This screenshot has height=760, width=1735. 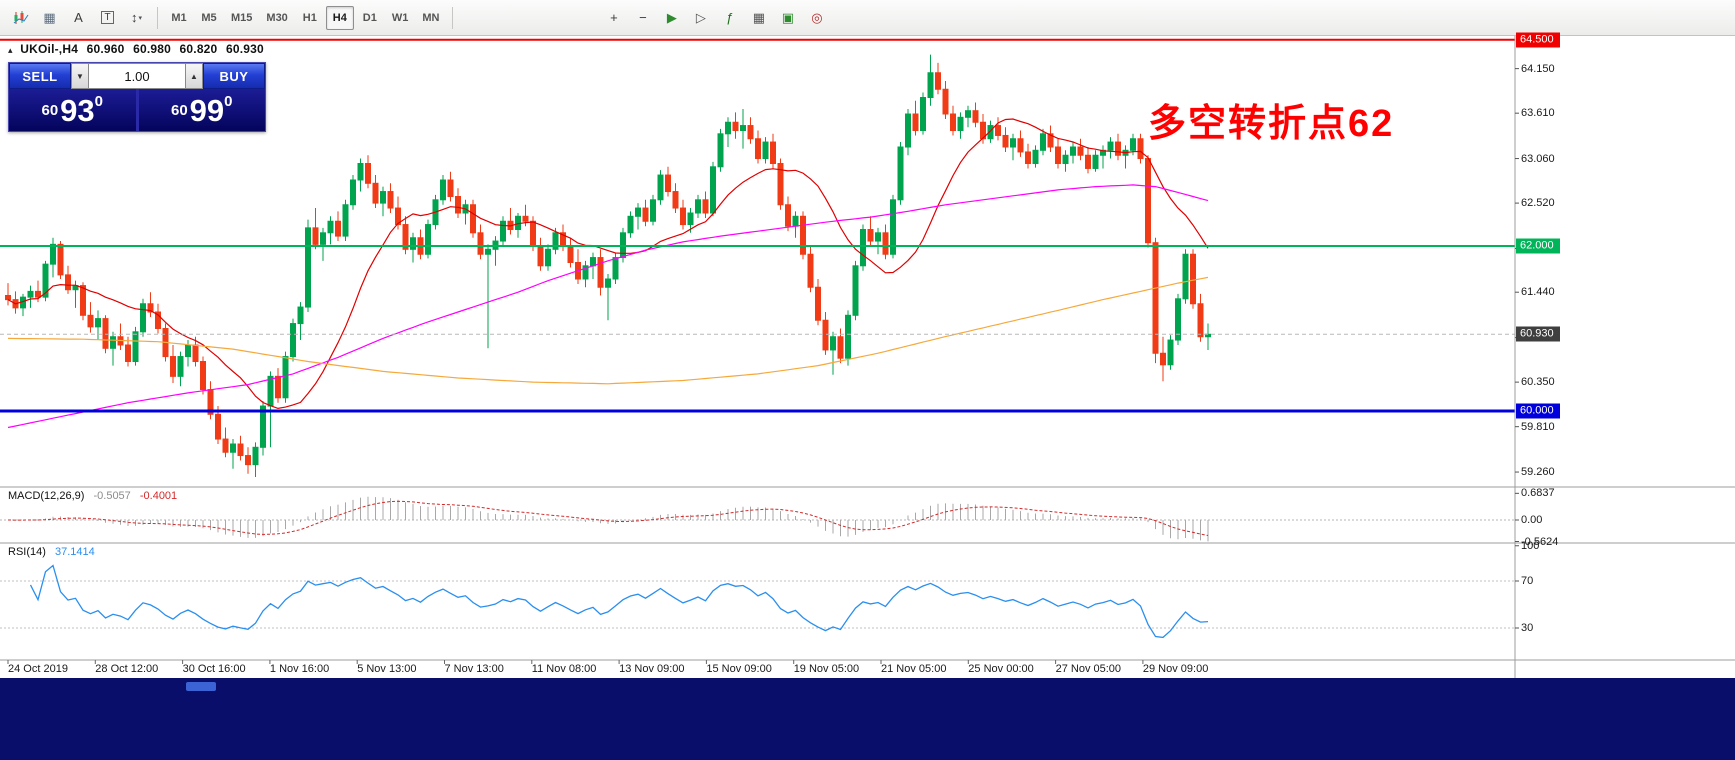 What do you see at coordinates (1538, 472) in the screenshot?
I see `price-tick-label: 59.260` at bounding box center [1538, 472].